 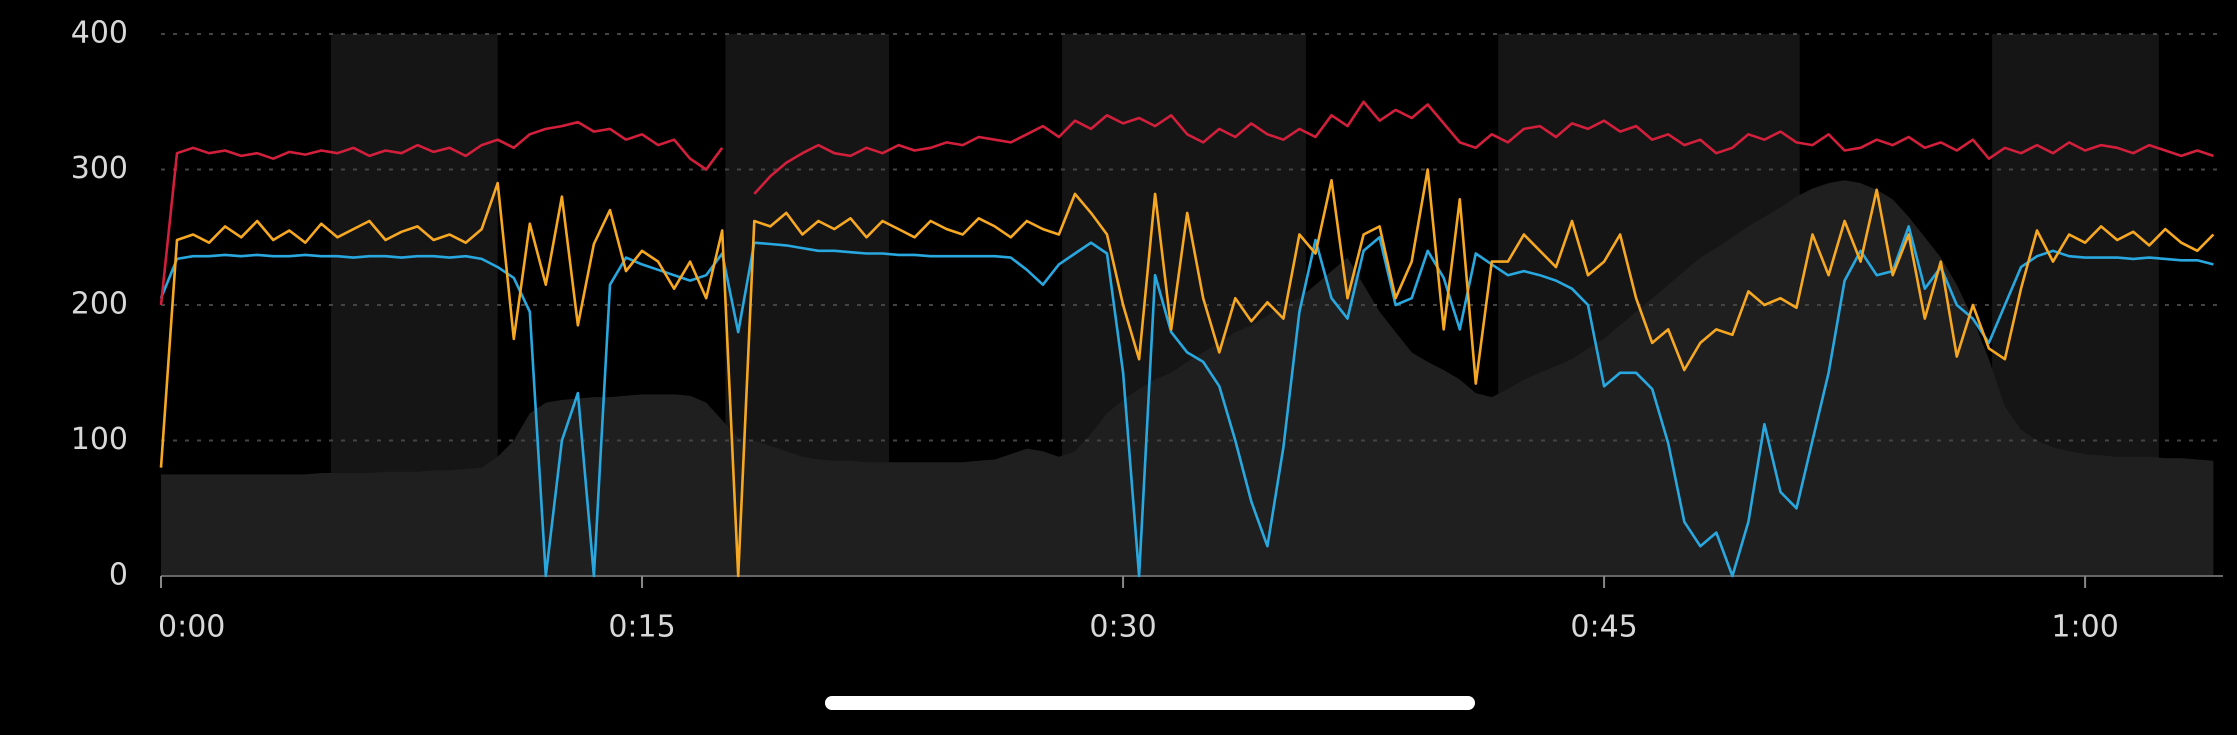 What do you see at coordinates (1603, 627) in the screenshot?
I see `x-tick-label: 0:45` at bounding box center [1603, 627].